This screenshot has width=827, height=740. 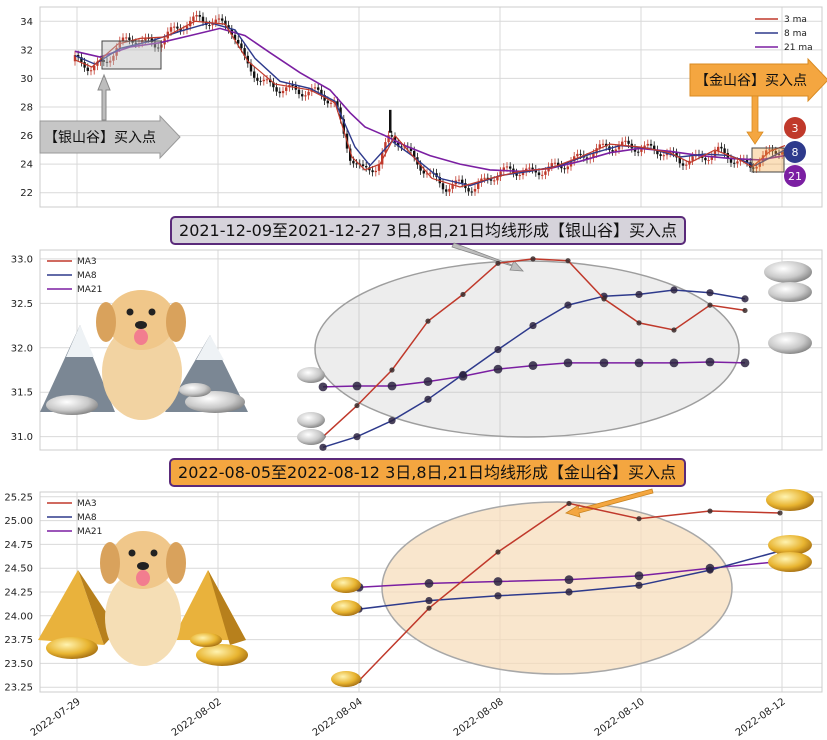 I want to click on x-tick-label: 2022-08-10, so click(x=620, y=717).